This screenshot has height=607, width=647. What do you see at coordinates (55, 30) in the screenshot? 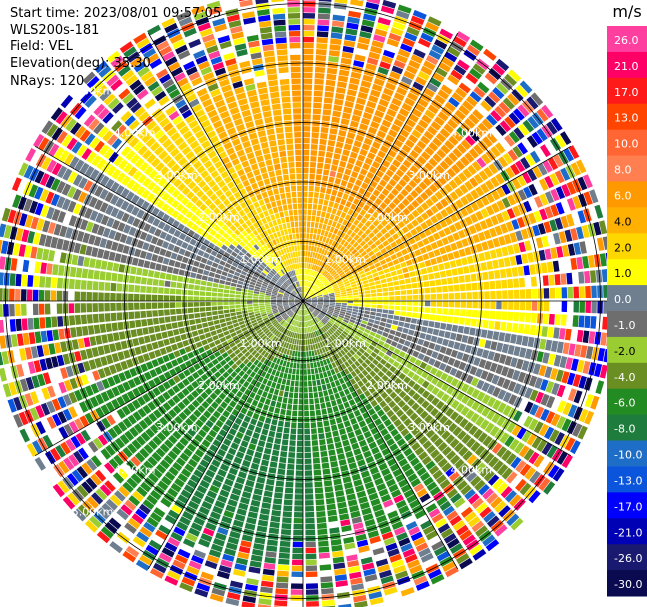
I see `instrument-name: WLS200s-181` at bounding box center [55, 30].